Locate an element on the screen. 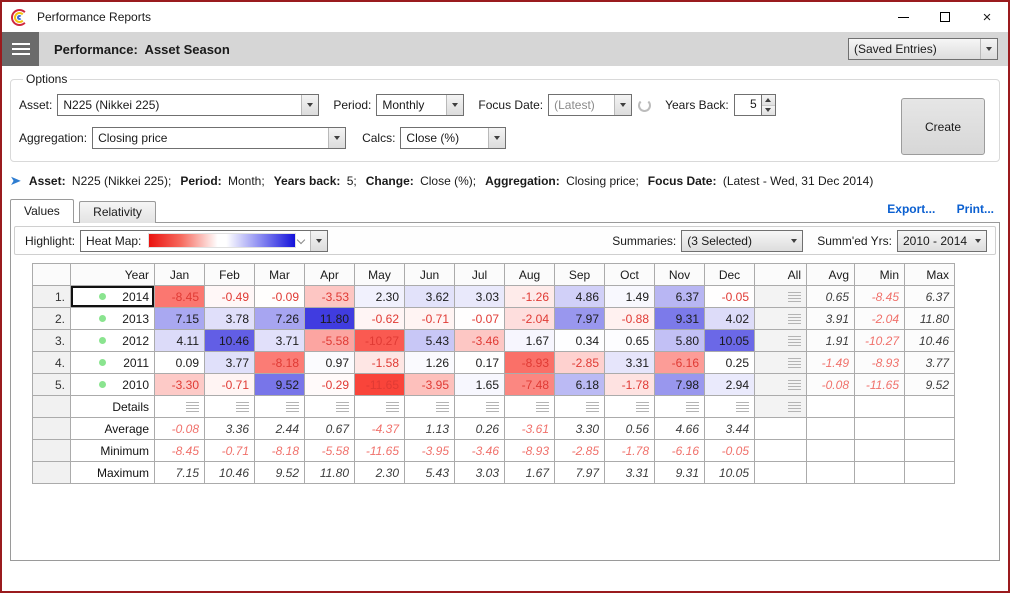 The image size is (1010, 593). month-column-header: Aug is located at coordinates (529, 274).